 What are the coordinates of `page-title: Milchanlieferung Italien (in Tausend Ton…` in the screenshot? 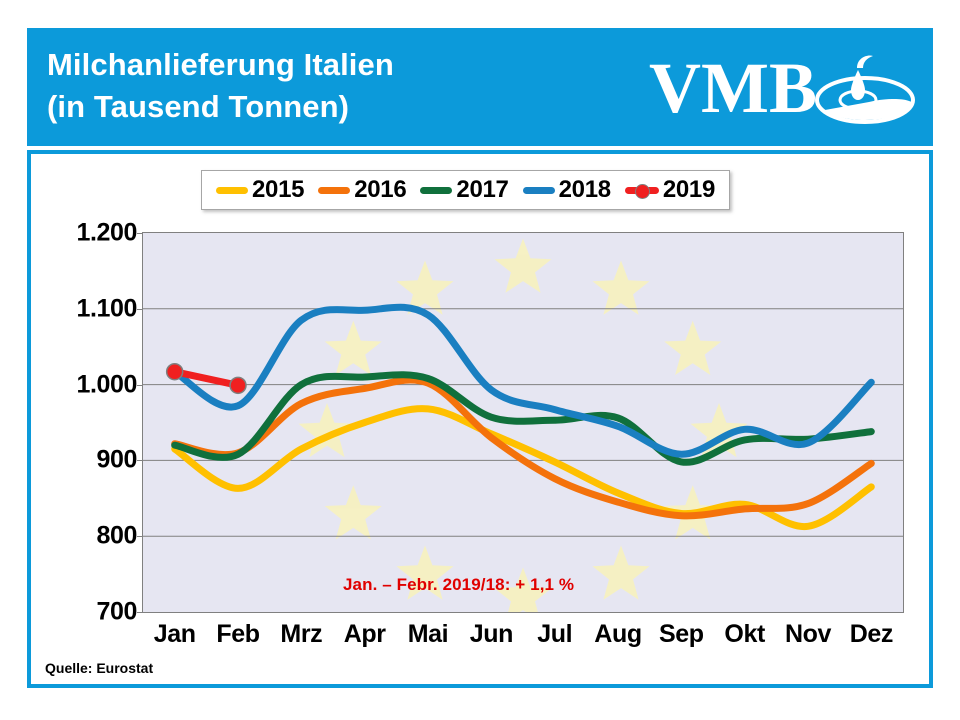 It's located at (220, 86).